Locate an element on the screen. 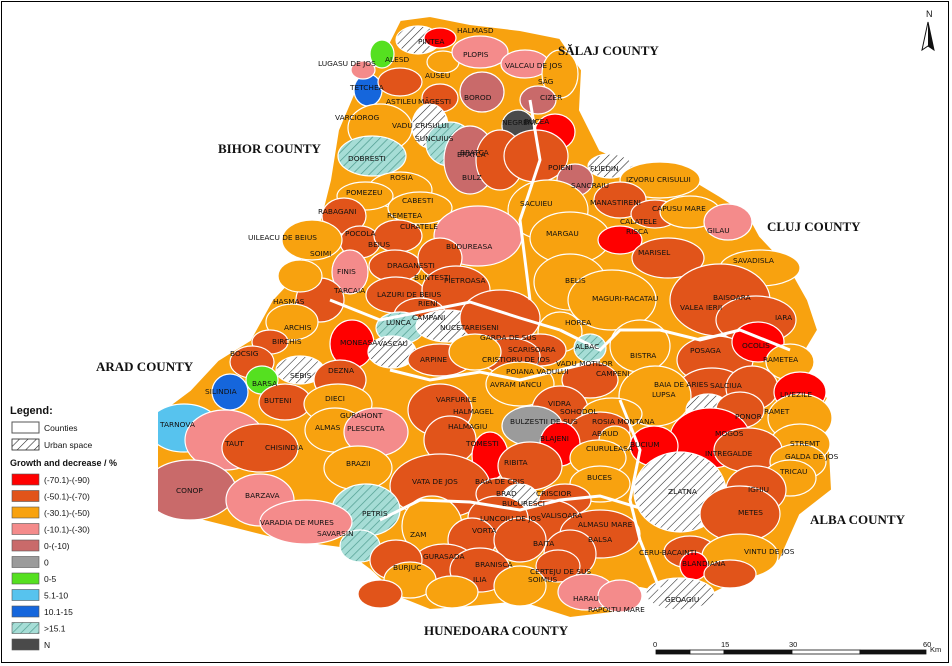  north-label: N is located at coordinates (929, 14).